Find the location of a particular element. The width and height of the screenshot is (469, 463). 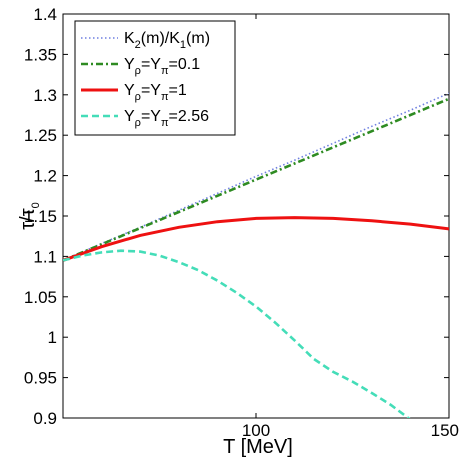

legend-box is located at coordinates (155, 78).